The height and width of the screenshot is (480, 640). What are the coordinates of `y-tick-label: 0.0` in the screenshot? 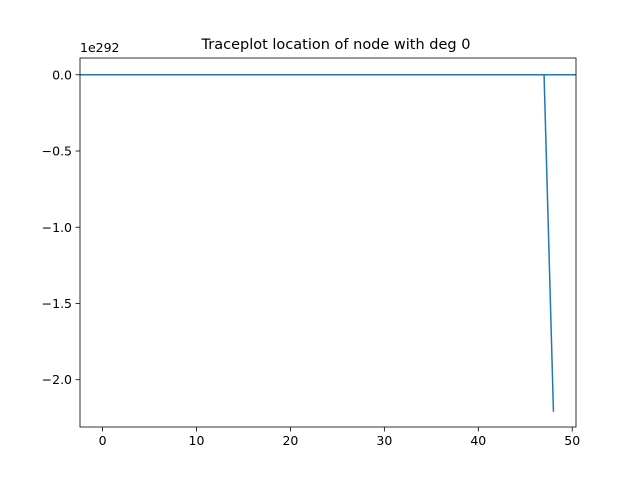 It's located at (62, 74).